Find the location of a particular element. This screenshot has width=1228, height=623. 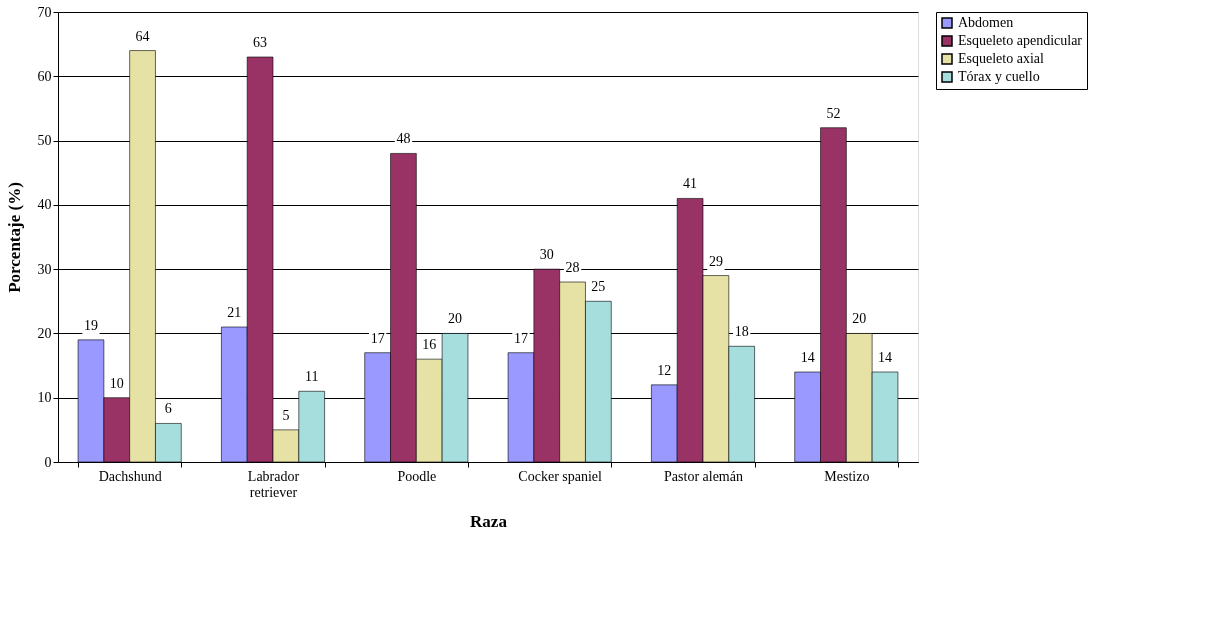

x-tick-label: Labrador retriever is located at coordinates (273, 484).